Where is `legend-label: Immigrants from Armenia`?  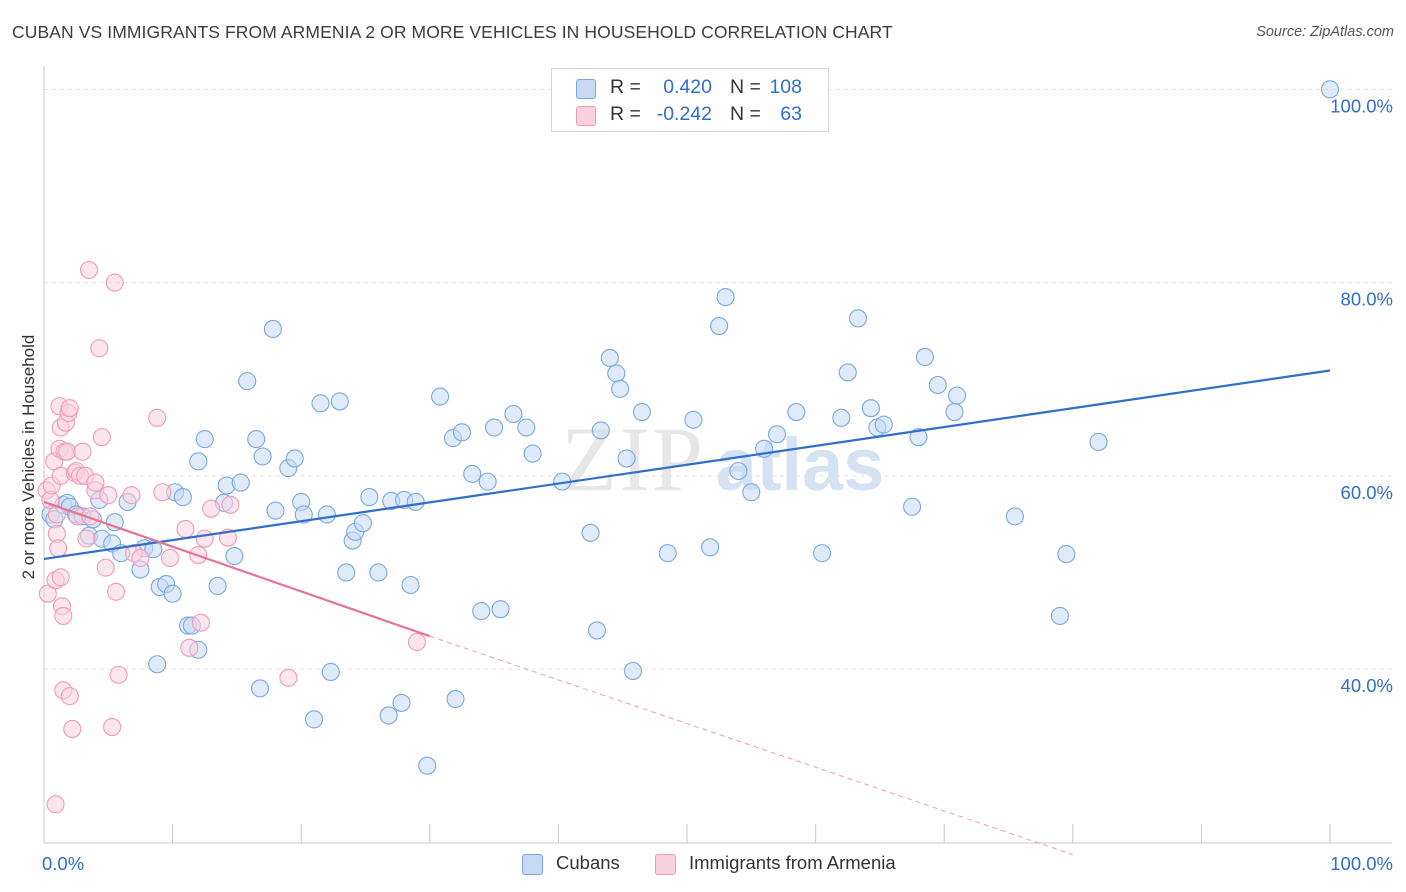
legend-label: Immigrants from Armenia is located at coordinates (792, 862).